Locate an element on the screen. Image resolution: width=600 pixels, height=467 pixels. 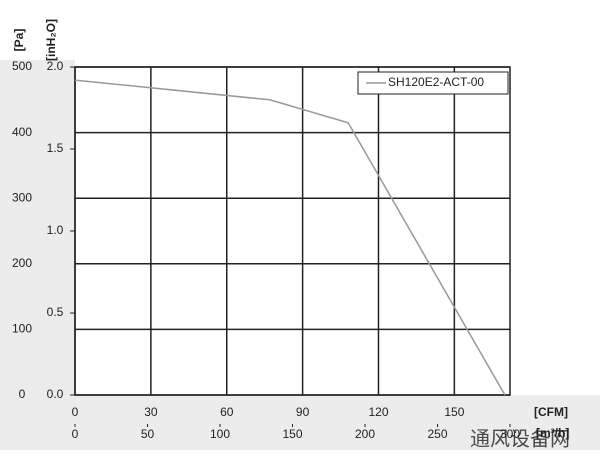
y2-axis-label: [Pa] is located at coordinates (19, 40).